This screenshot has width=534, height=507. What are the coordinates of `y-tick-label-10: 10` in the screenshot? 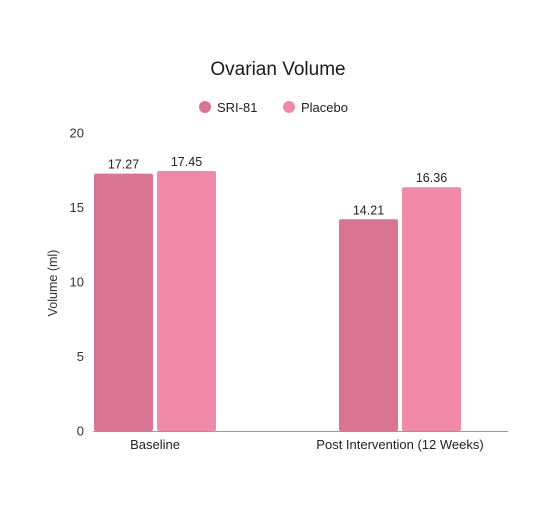 It's located at (77, 282).